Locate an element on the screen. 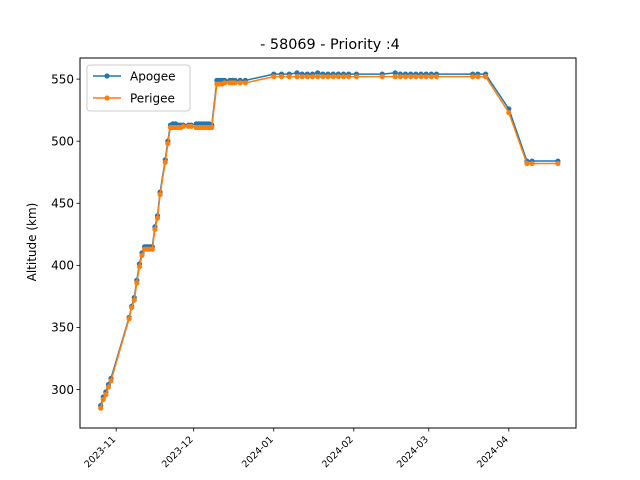  y-axis-label: Altitude (km) is located at coordinates (32, 242).